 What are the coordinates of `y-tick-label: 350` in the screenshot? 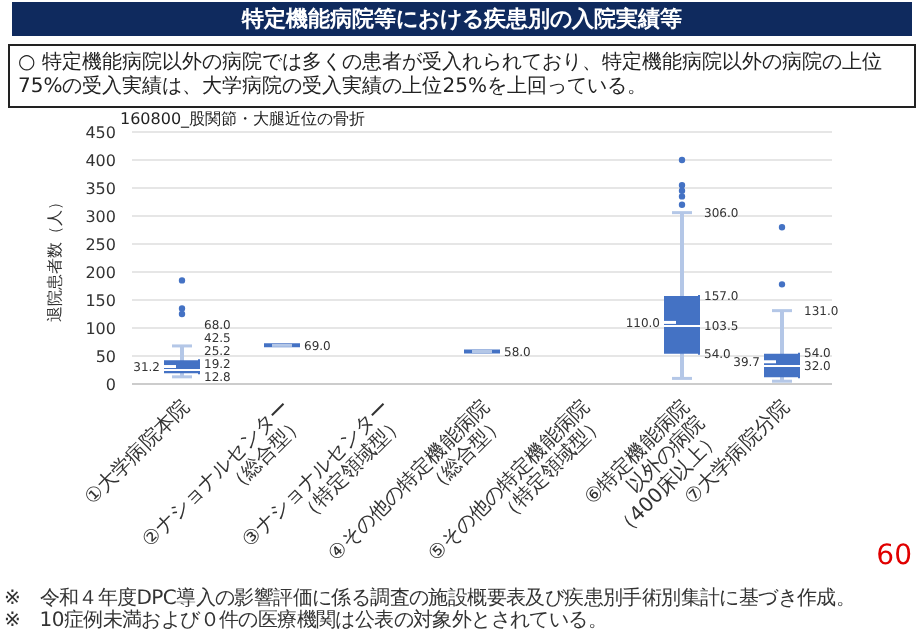 It's located at (100, 188).